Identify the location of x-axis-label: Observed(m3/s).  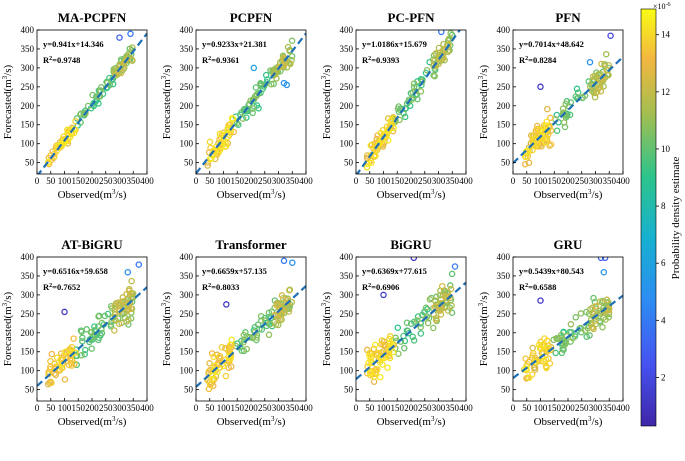
(411, 194).